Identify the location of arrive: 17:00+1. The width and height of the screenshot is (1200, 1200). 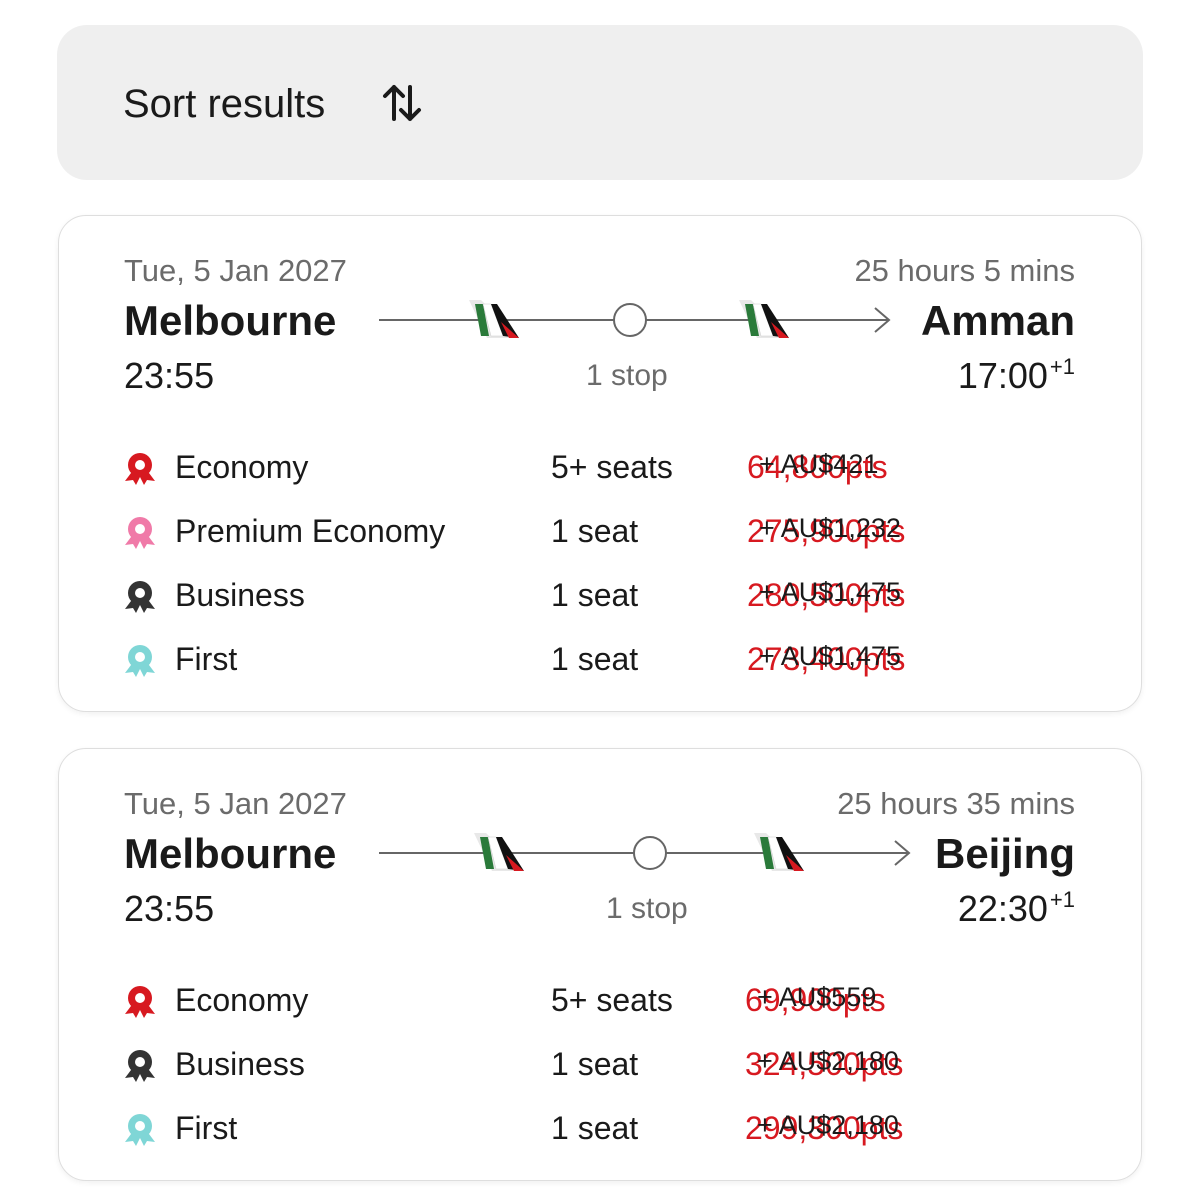
(1016, 375).